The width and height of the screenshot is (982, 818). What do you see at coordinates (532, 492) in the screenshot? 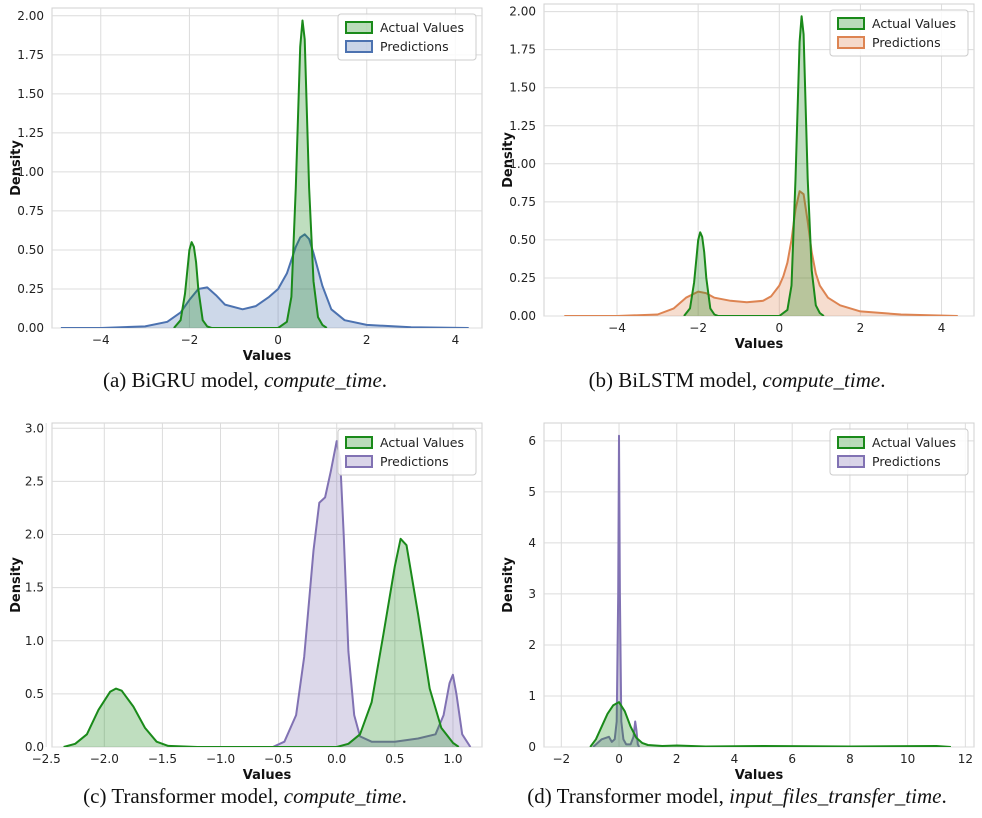
I see `y-tick-label: 5` at bounding box center [532, 492].